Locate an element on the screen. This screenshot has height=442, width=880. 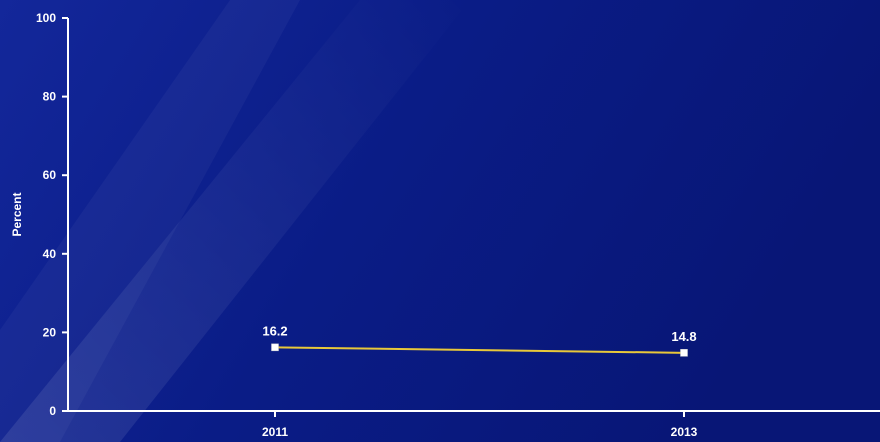
series-line is located at coordinates (479, 350).